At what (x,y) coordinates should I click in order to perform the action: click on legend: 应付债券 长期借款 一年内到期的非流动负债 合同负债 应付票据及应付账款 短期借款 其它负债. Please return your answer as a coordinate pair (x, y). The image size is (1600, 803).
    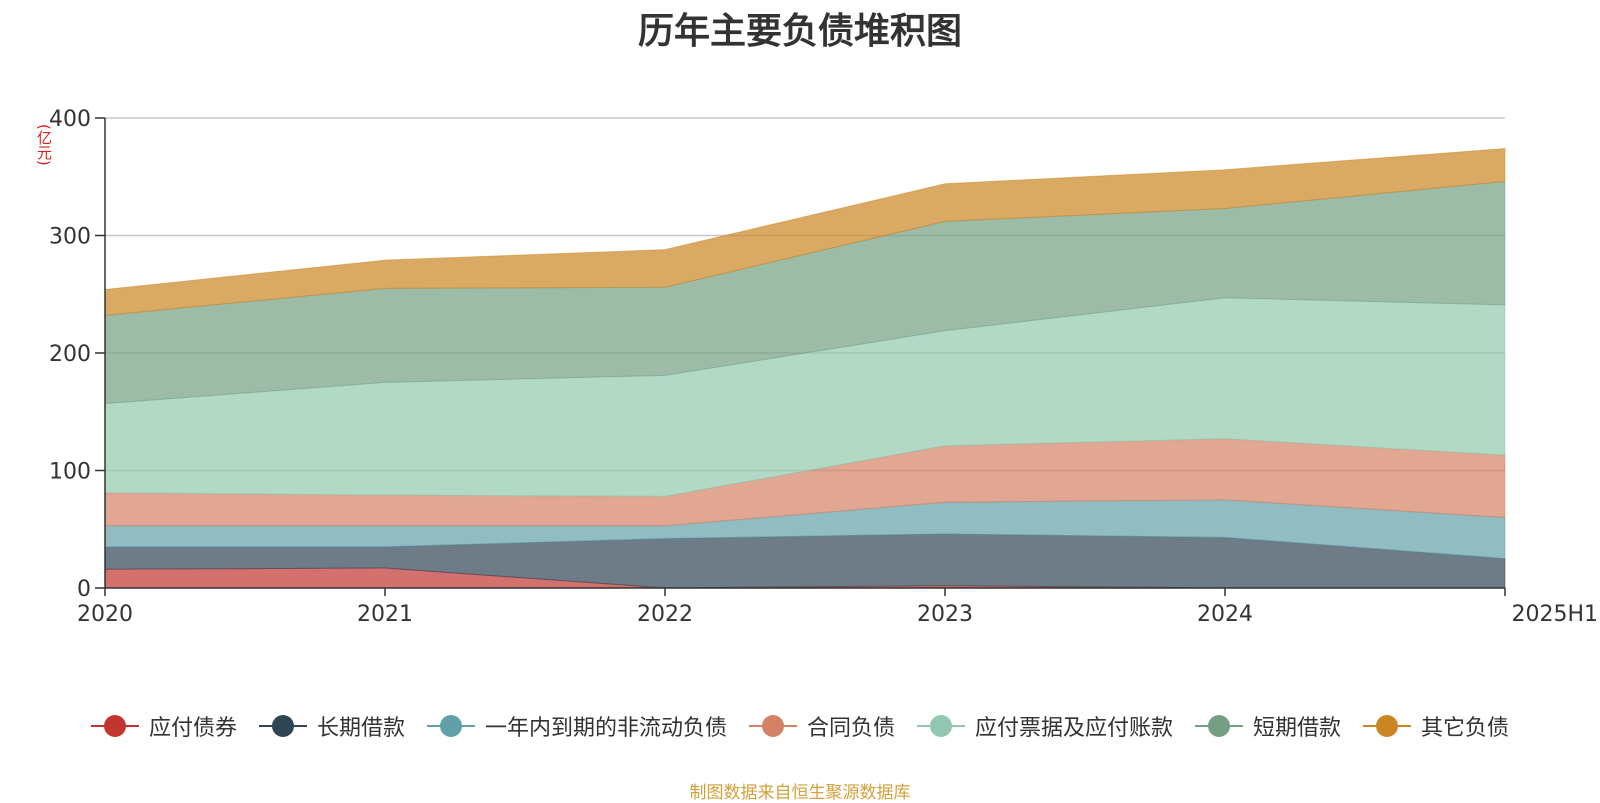
    Looking at the image, I should click on (800, 726).